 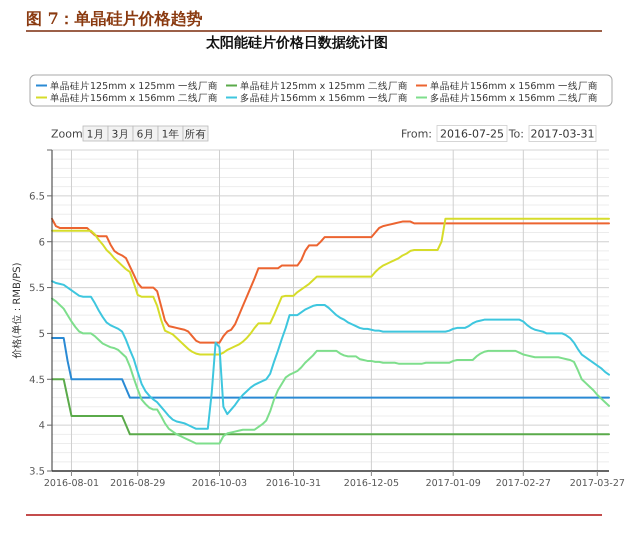 I want to click on annotation: 2016-07-25, so click(x=472, y=133).